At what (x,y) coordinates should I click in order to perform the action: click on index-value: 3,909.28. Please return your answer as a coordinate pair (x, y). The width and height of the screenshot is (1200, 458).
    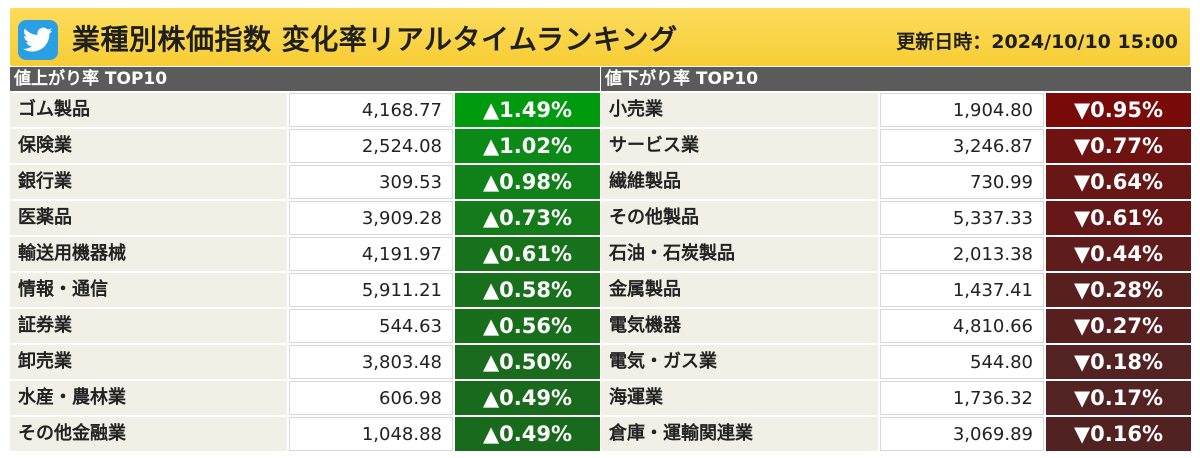
    Looking at the image, I should click on (371, 218).